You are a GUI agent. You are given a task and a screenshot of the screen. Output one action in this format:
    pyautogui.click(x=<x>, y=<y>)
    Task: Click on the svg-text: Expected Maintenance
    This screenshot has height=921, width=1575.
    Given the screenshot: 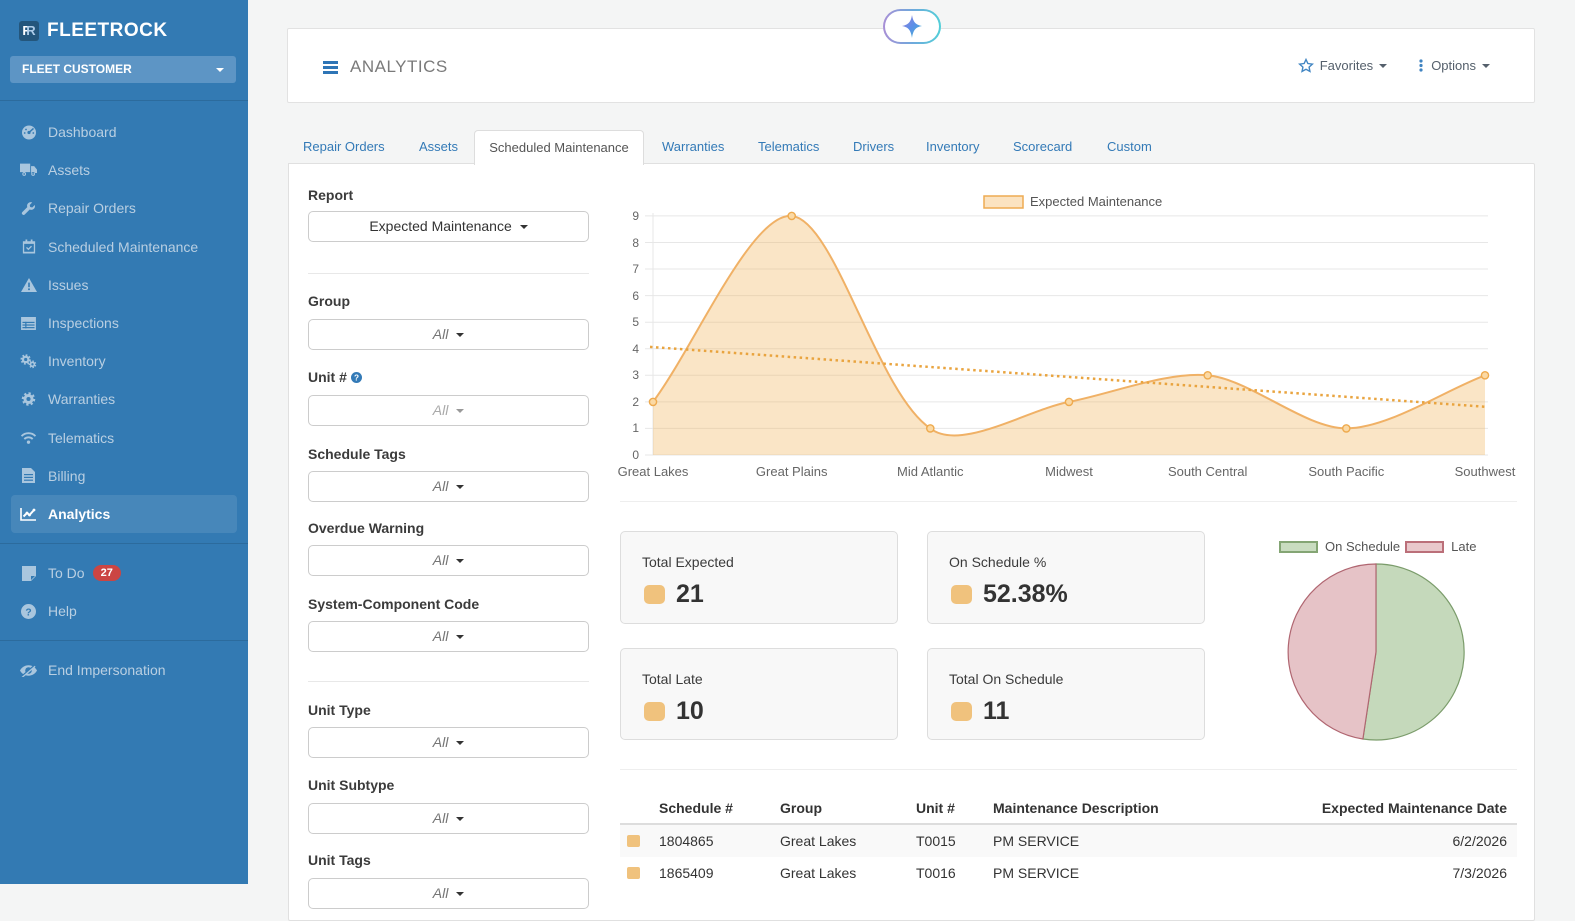 What is the action you would take?
    pyautogui.click(x=1096, y=201)
    